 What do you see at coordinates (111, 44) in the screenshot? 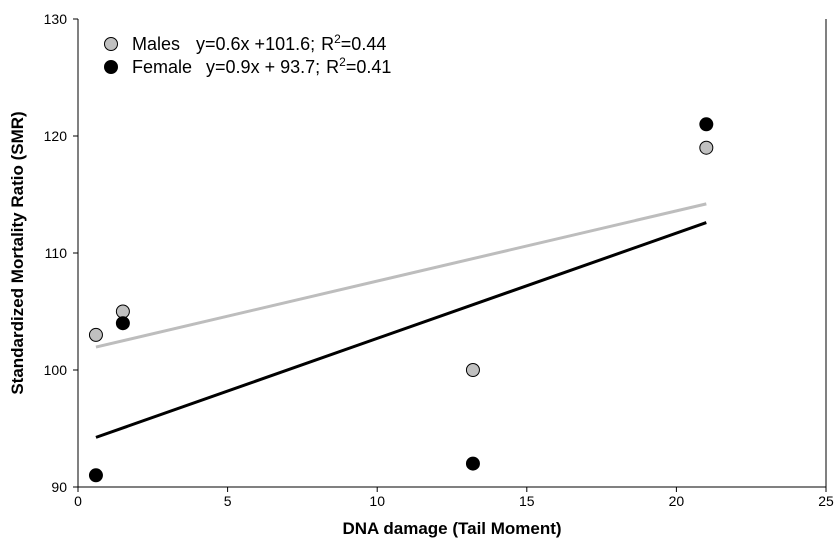
I see `legend-marker-males` at bounding box center [111, 44].